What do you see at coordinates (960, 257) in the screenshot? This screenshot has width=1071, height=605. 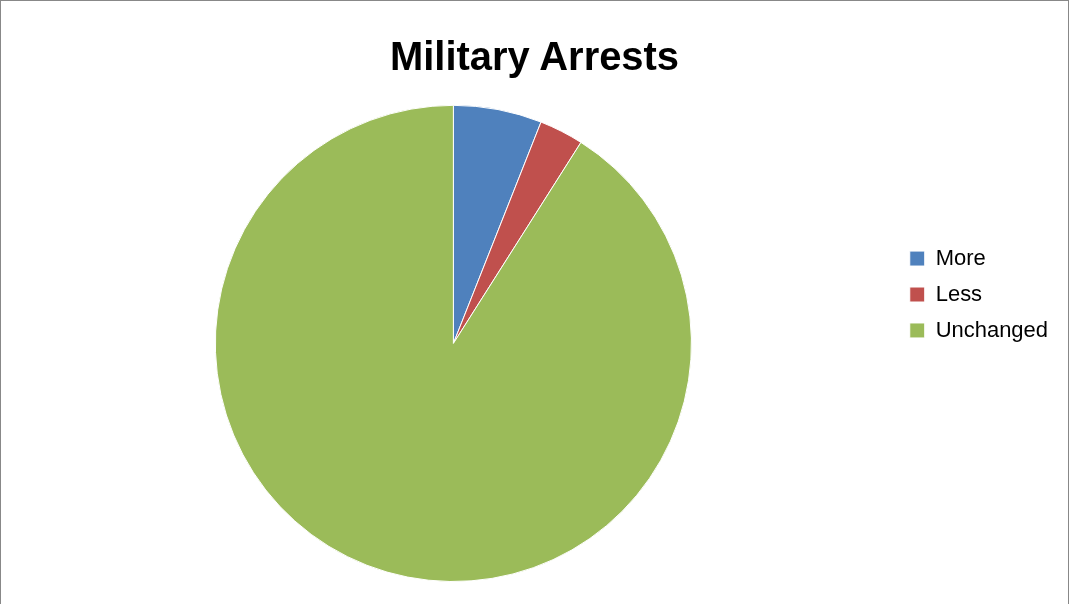 I see `legend-label: More` at bounding box center [960, 257].